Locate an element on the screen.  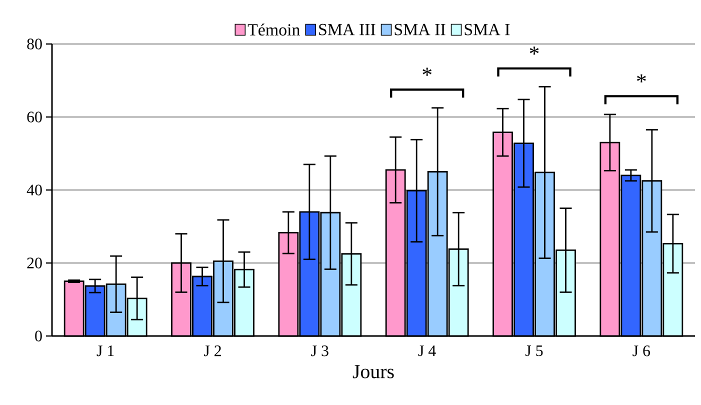
x-tick-label: J 2 is located at coordinates (212, 351).